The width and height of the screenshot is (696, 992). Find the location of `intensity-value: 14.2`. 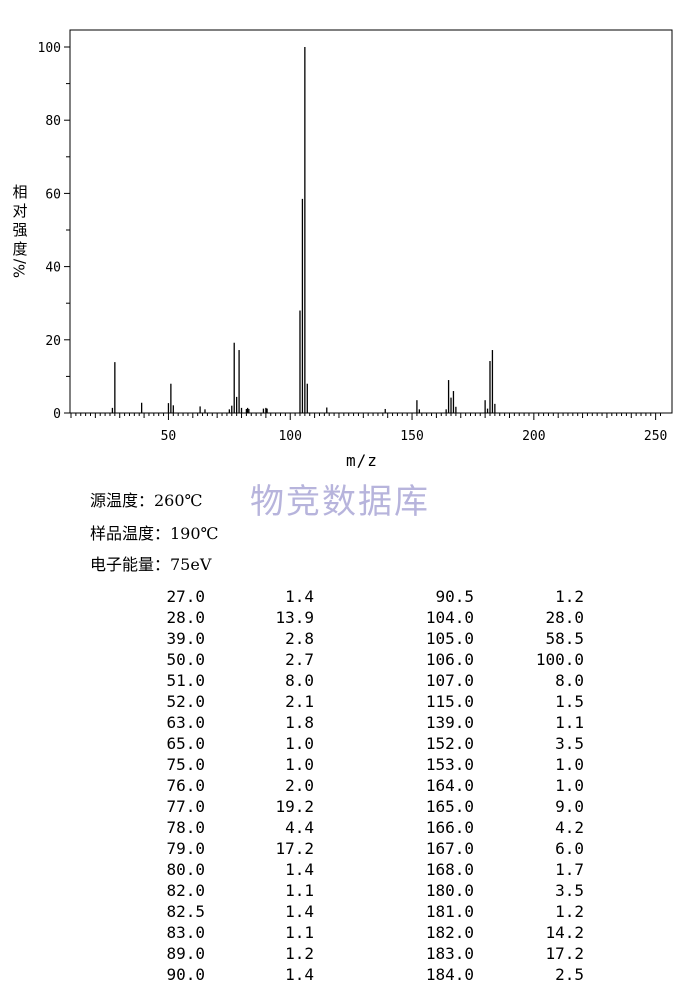

intensity-value: 14.2 is located at coordinates (564, 932).